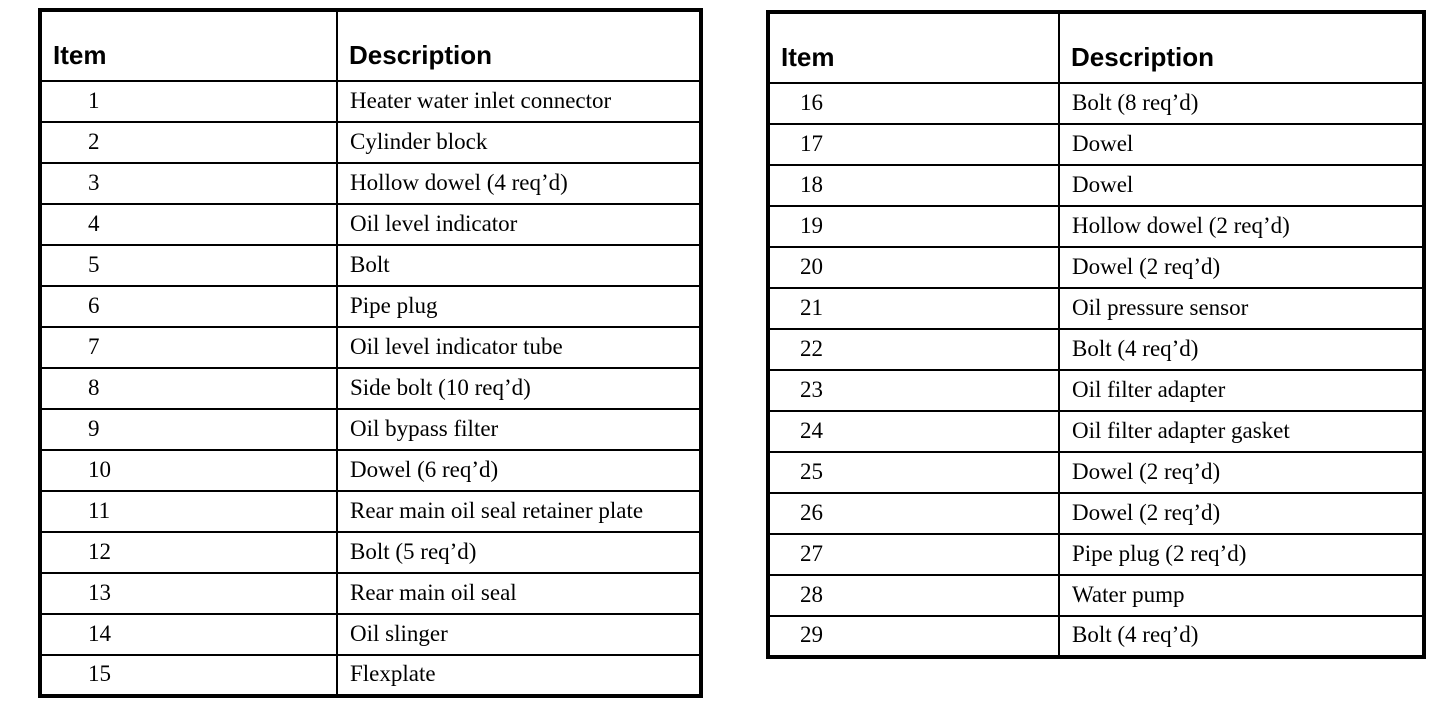 The height and width of the screenshot is (704, 1456). What do you see at coordinates (519, 183) in the screenshot?
I see `item-description: Hollow dowel (4 req’d)` at bounding box center [519, 183].